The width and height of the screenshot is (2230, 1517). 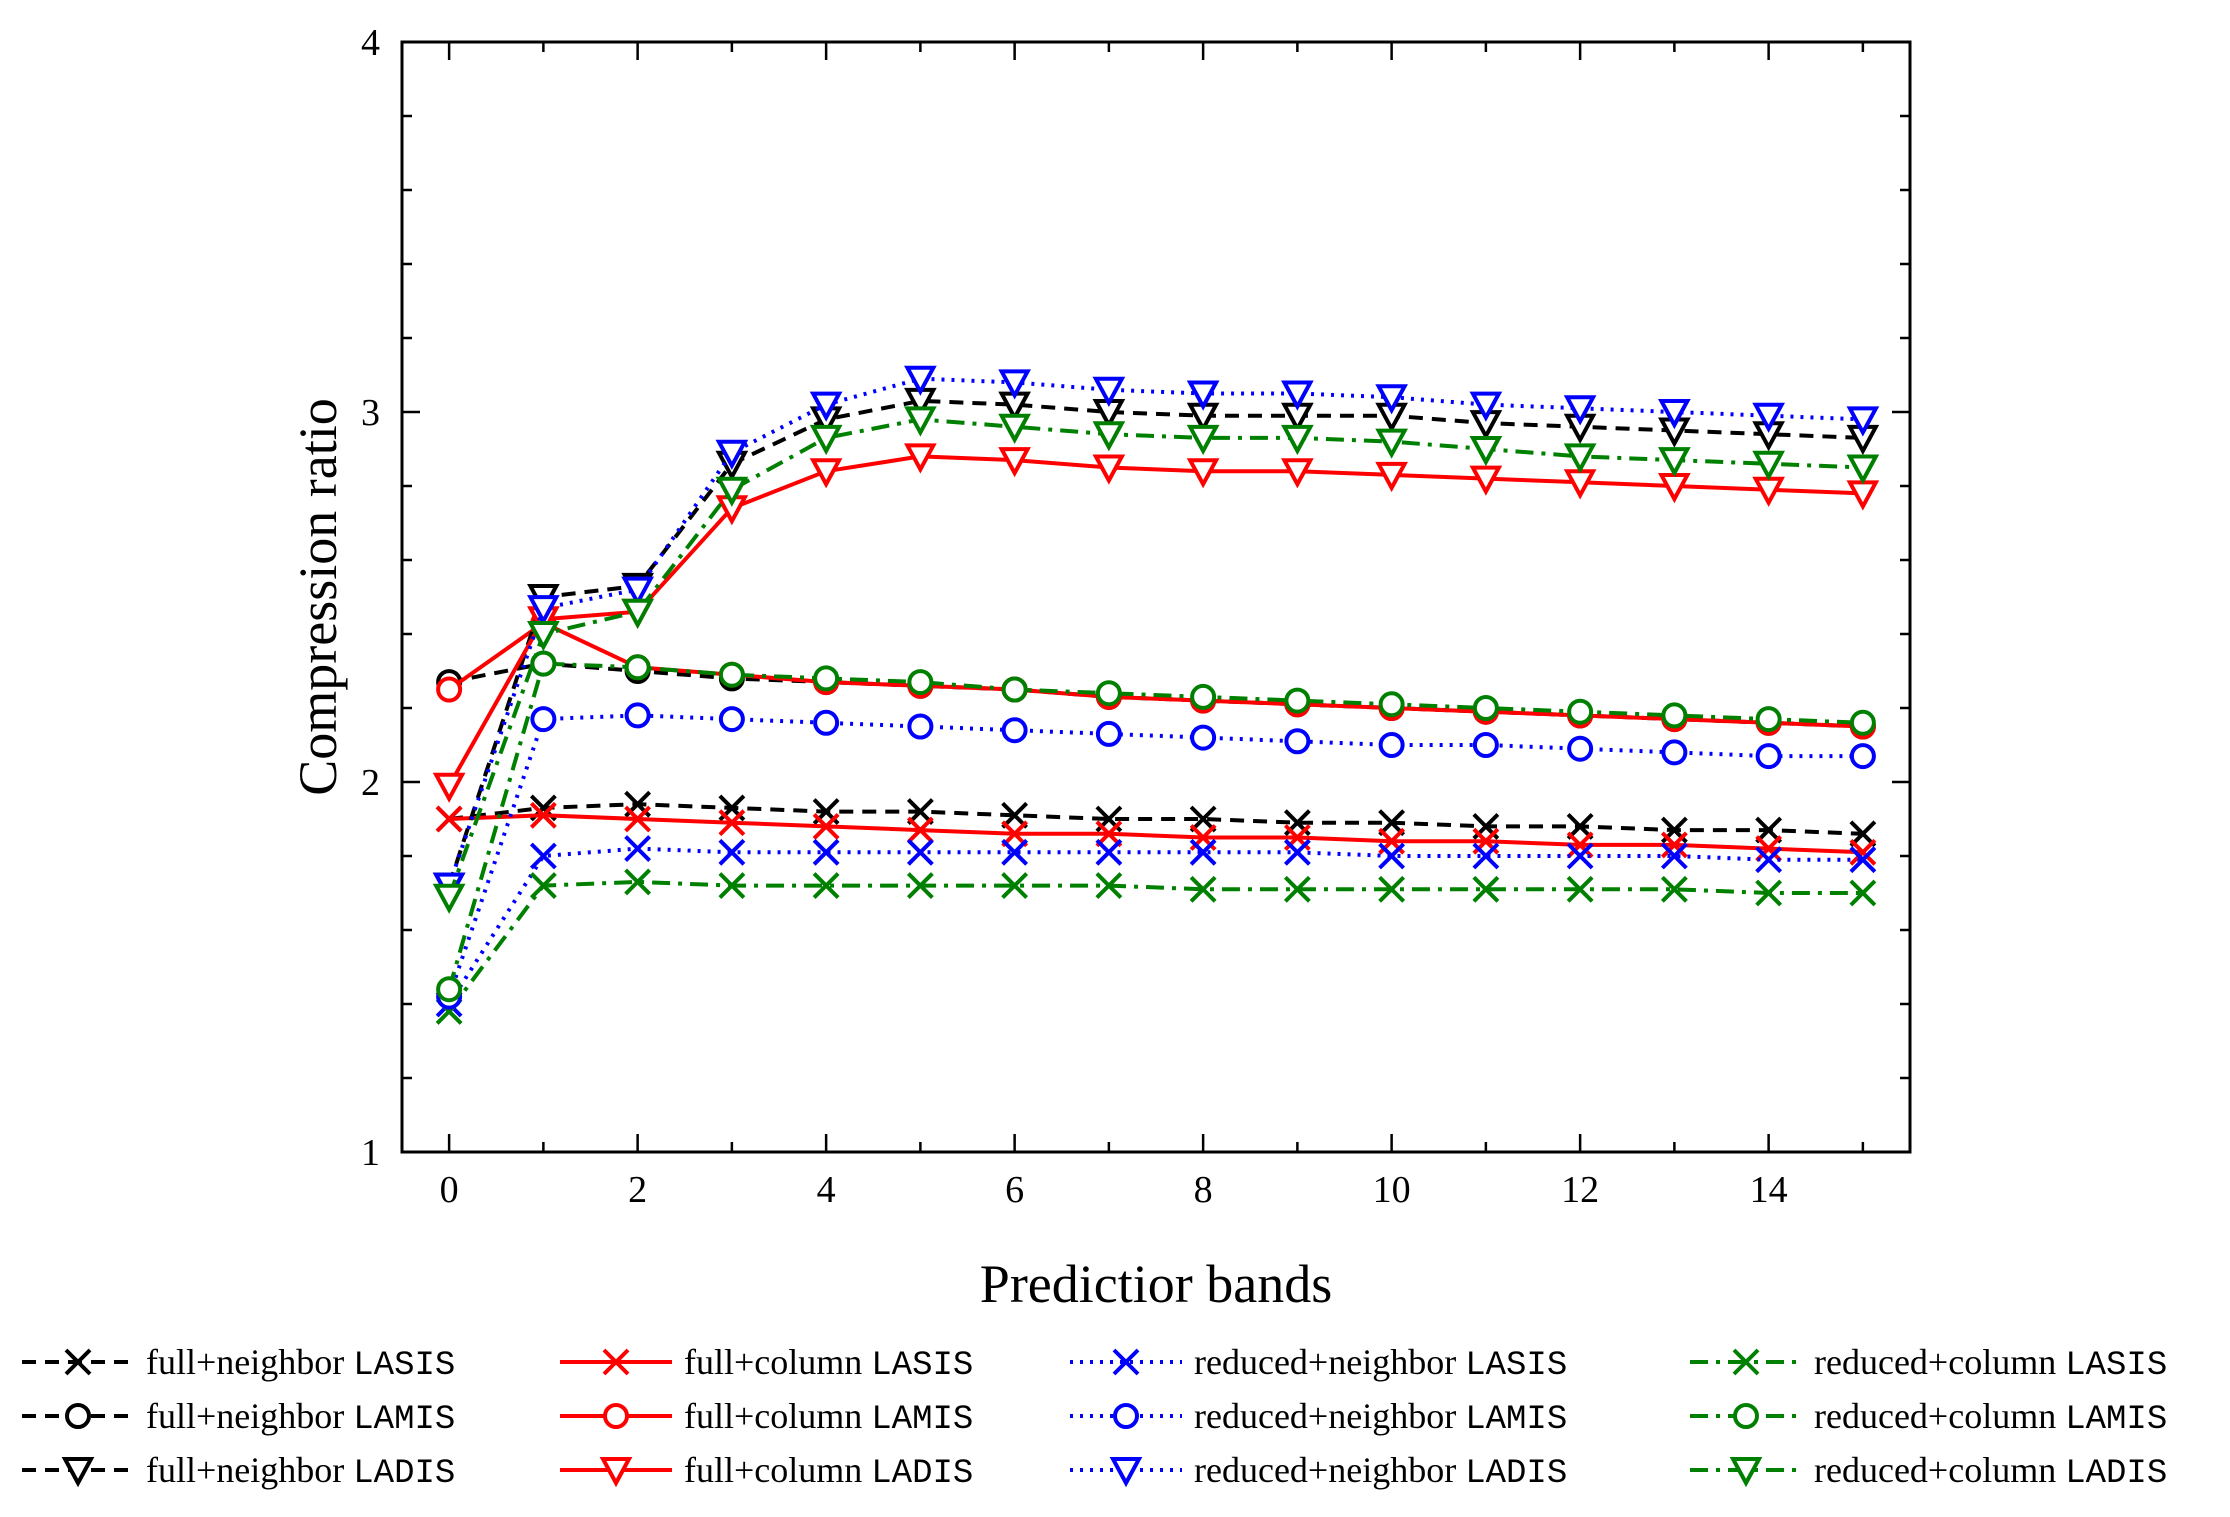 I want to click on x-tick-label: 4, so click(x=826, y=1190).